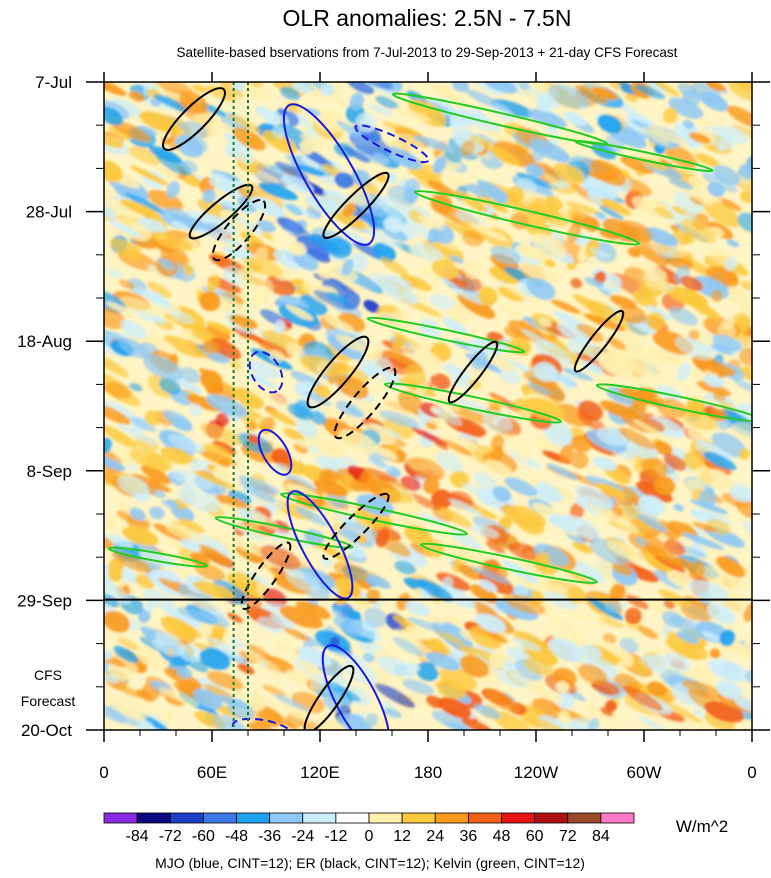  Describe the element at coordinates (239, 230) in the screenshot. I see `er-contour` at that location.